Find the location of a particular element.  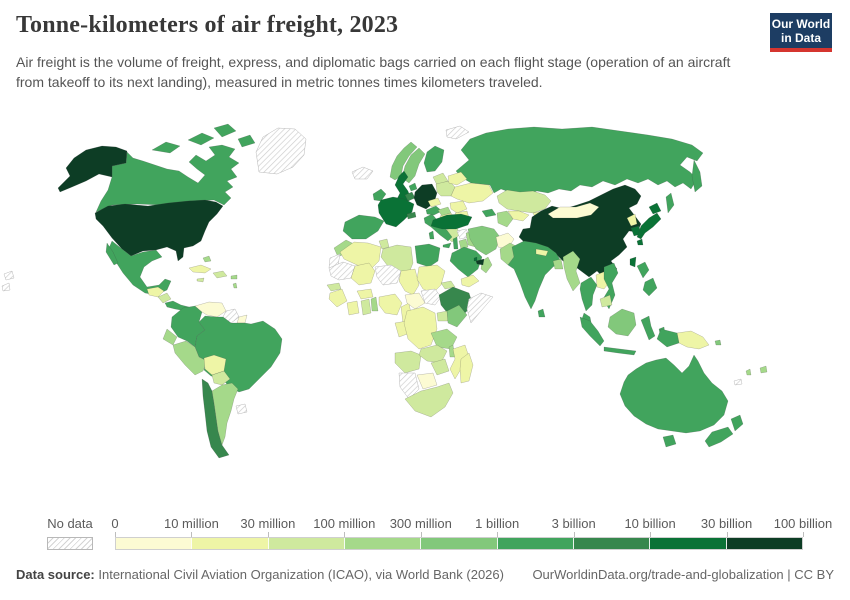

country-chad is located at coordinates (409, 282).